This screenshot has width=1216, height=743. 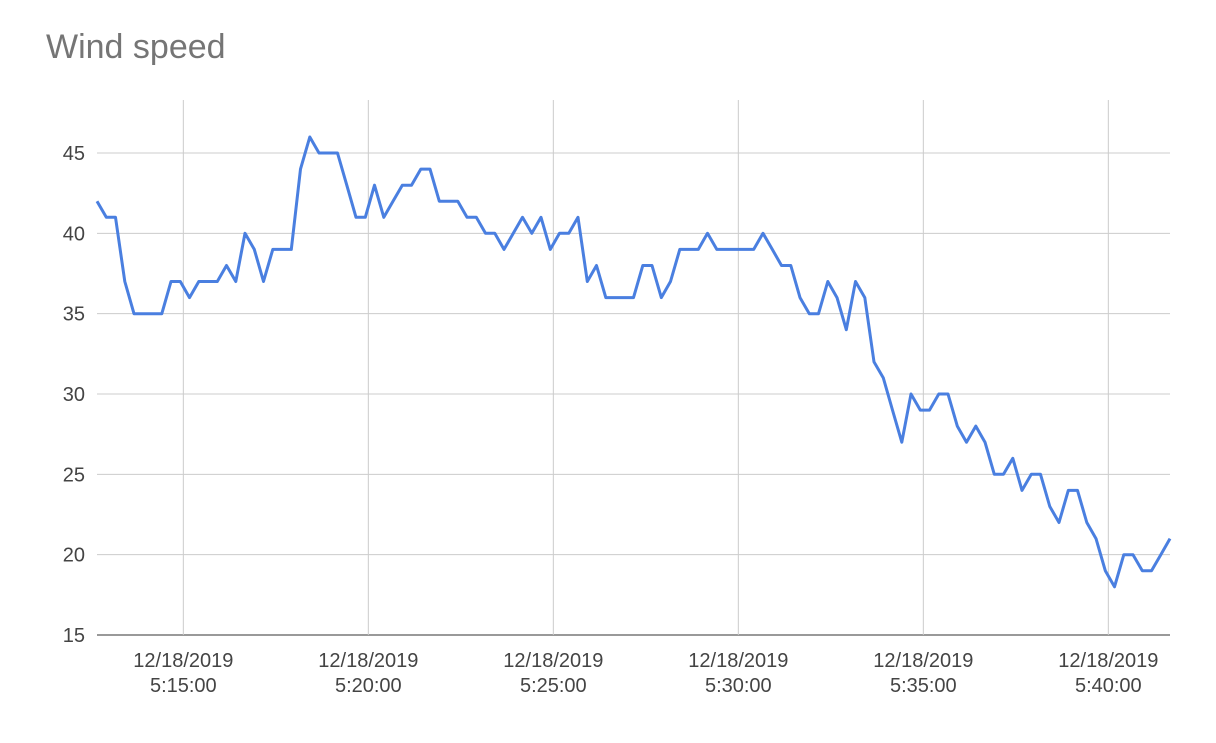 What do you see at coordinates (738, 686) in the screenshot?
I see `x-tick-label: 5:30:00` at bounding box center [738, 686].